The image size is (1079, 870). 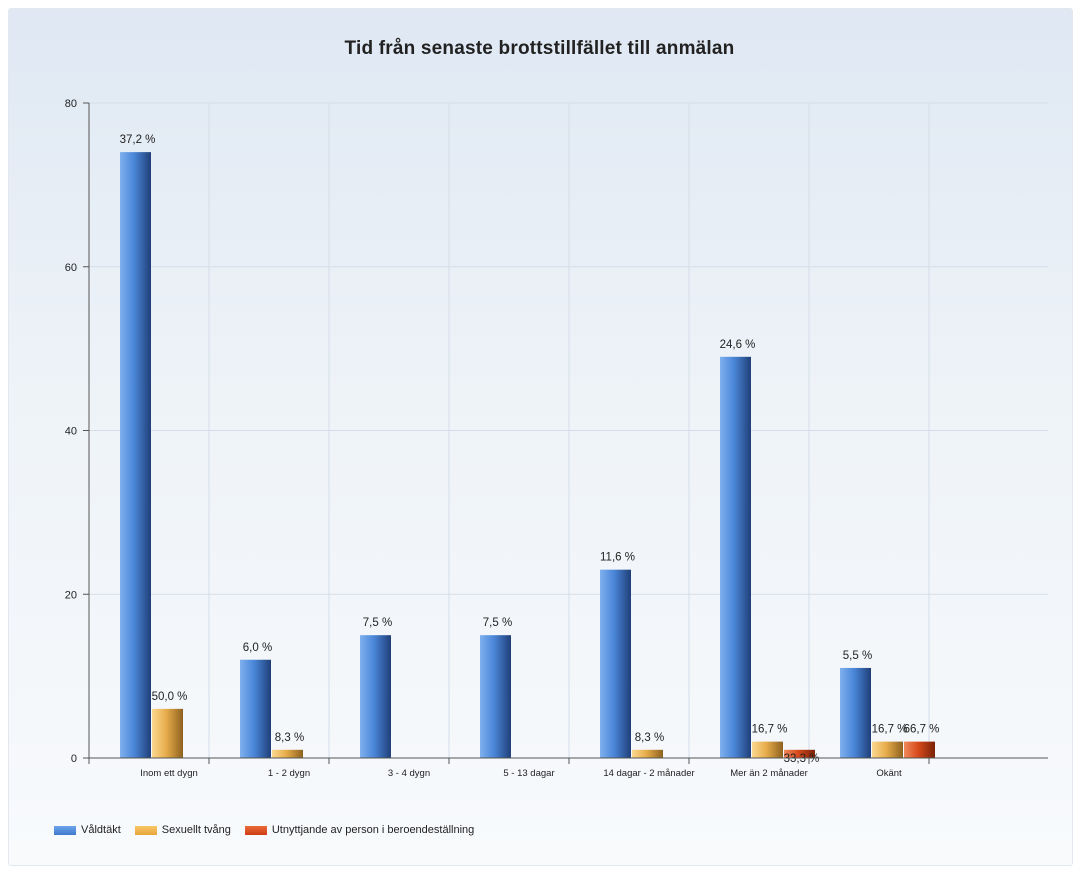 I want to click on data-label: 6,0 %, so click(x=257, y=648).